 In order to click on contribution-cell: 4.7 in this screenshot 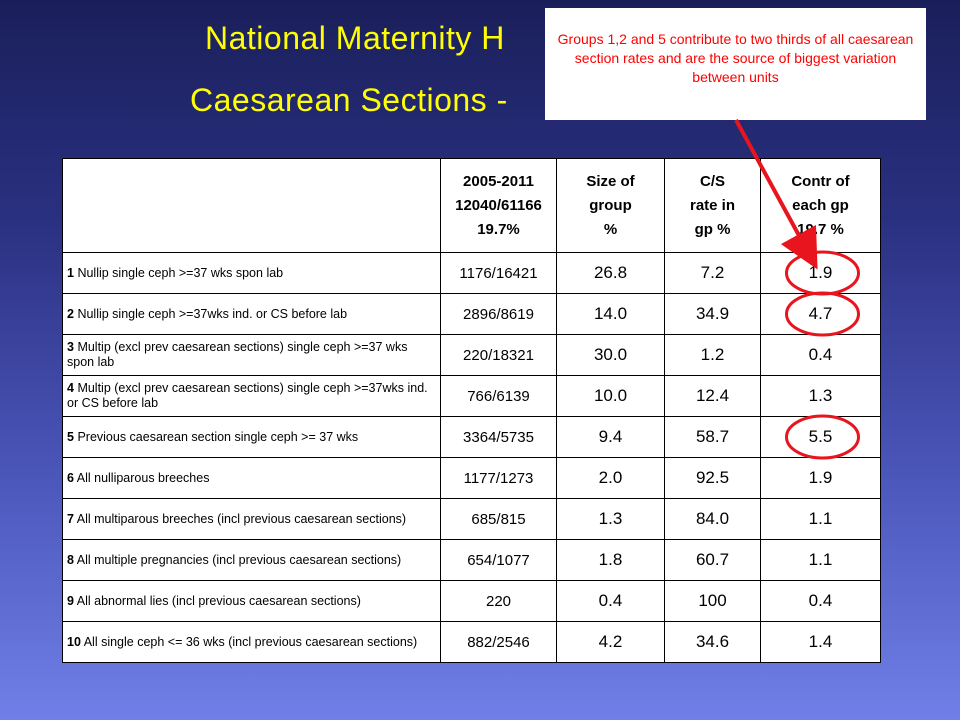, I will do `click(820, 314)`.